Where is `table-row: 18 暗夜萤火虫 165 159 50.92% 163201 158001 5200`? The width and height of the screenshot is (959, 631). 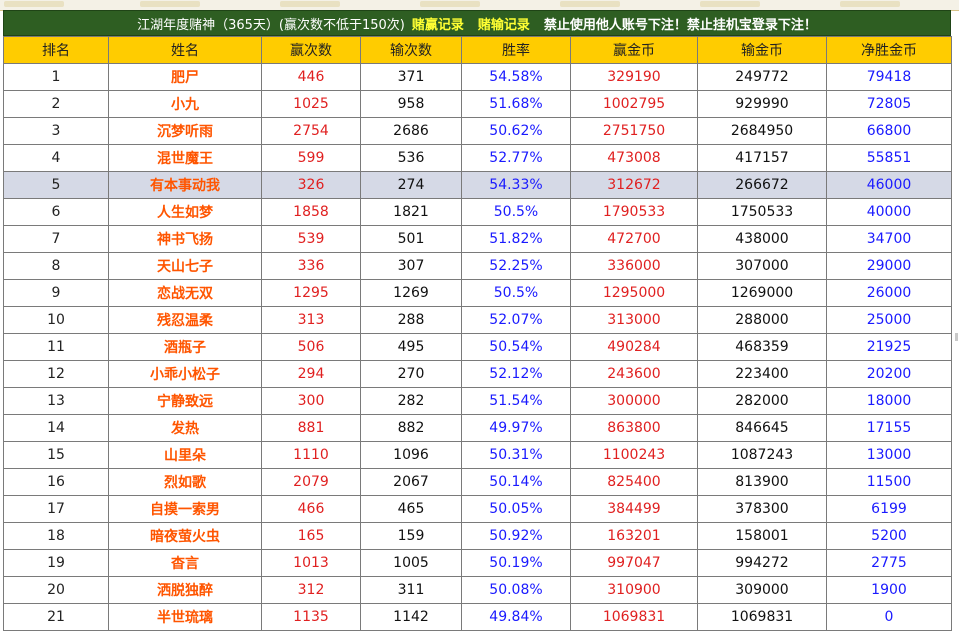 table-row: 18 暗夜萤火虫 165 159 50.92% 163201 158001 5200 is located at coordinates (477, 536).